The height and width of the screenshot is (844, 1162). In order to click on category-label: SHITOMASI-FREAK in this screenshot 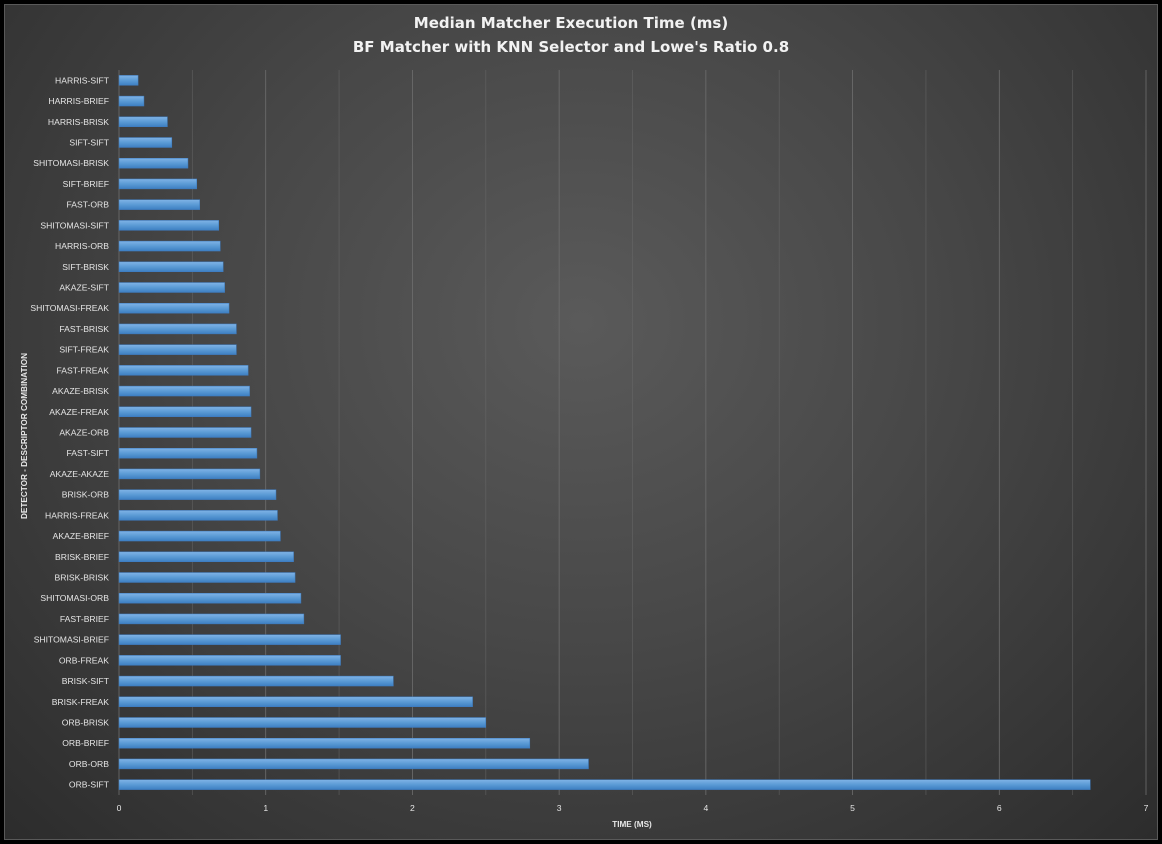, I will do `click(69, 308)`.